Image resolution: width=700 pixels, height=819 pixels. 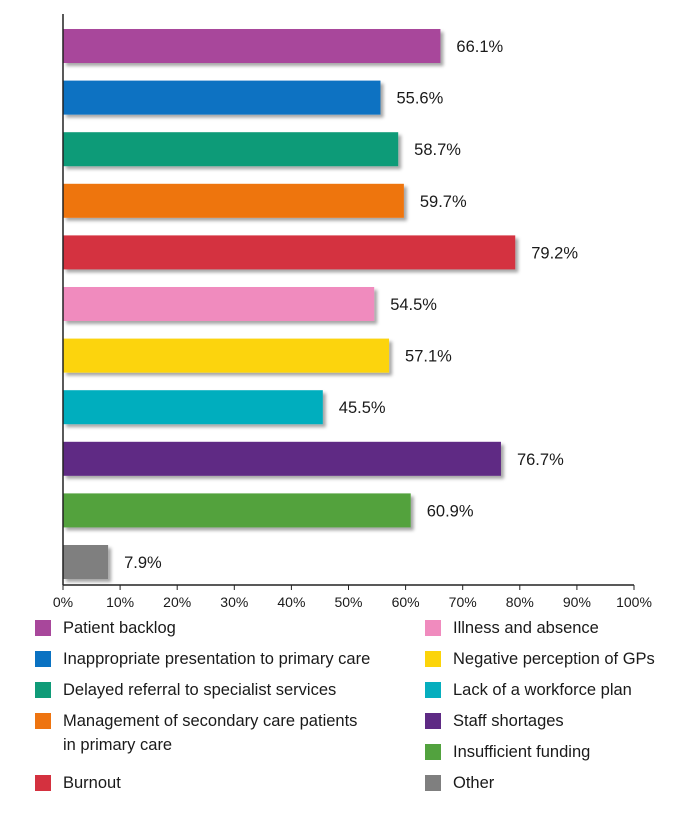 What do you see at coordinates (291, 602) in the screenshot?
I see `x-tick-label: 40%` at bounding box center [291, 602].